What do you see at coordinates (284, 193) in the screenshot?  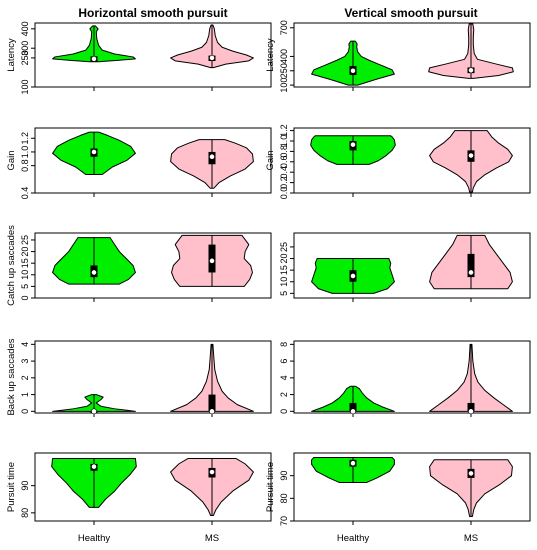 I see `y-tick-label: 0.0` at bounding box center [284, 193].